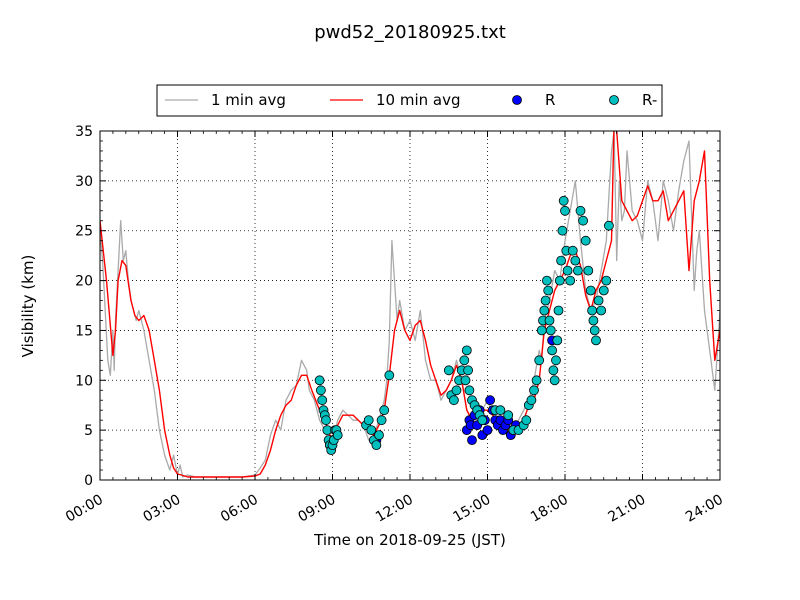 Image resolution: width=800 pixels, height=600 pixels. I want to click on legend-box, so click(409, 100).